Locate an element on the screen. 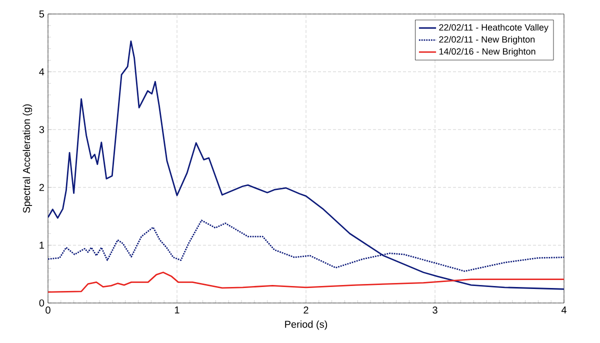 The height and width of the screenshot is (343, 600). y-axis-title: Spectral Acceleration (g) is located at coordinates (27, 158).